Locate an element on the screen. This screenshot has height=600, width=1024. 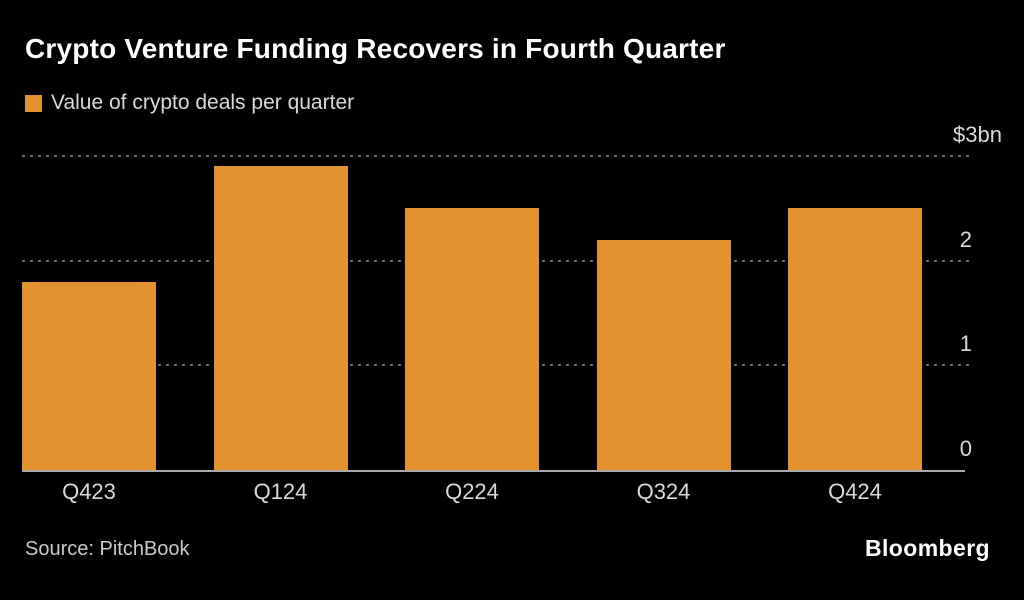
x-axis-line is located at coordinates (493, 471).